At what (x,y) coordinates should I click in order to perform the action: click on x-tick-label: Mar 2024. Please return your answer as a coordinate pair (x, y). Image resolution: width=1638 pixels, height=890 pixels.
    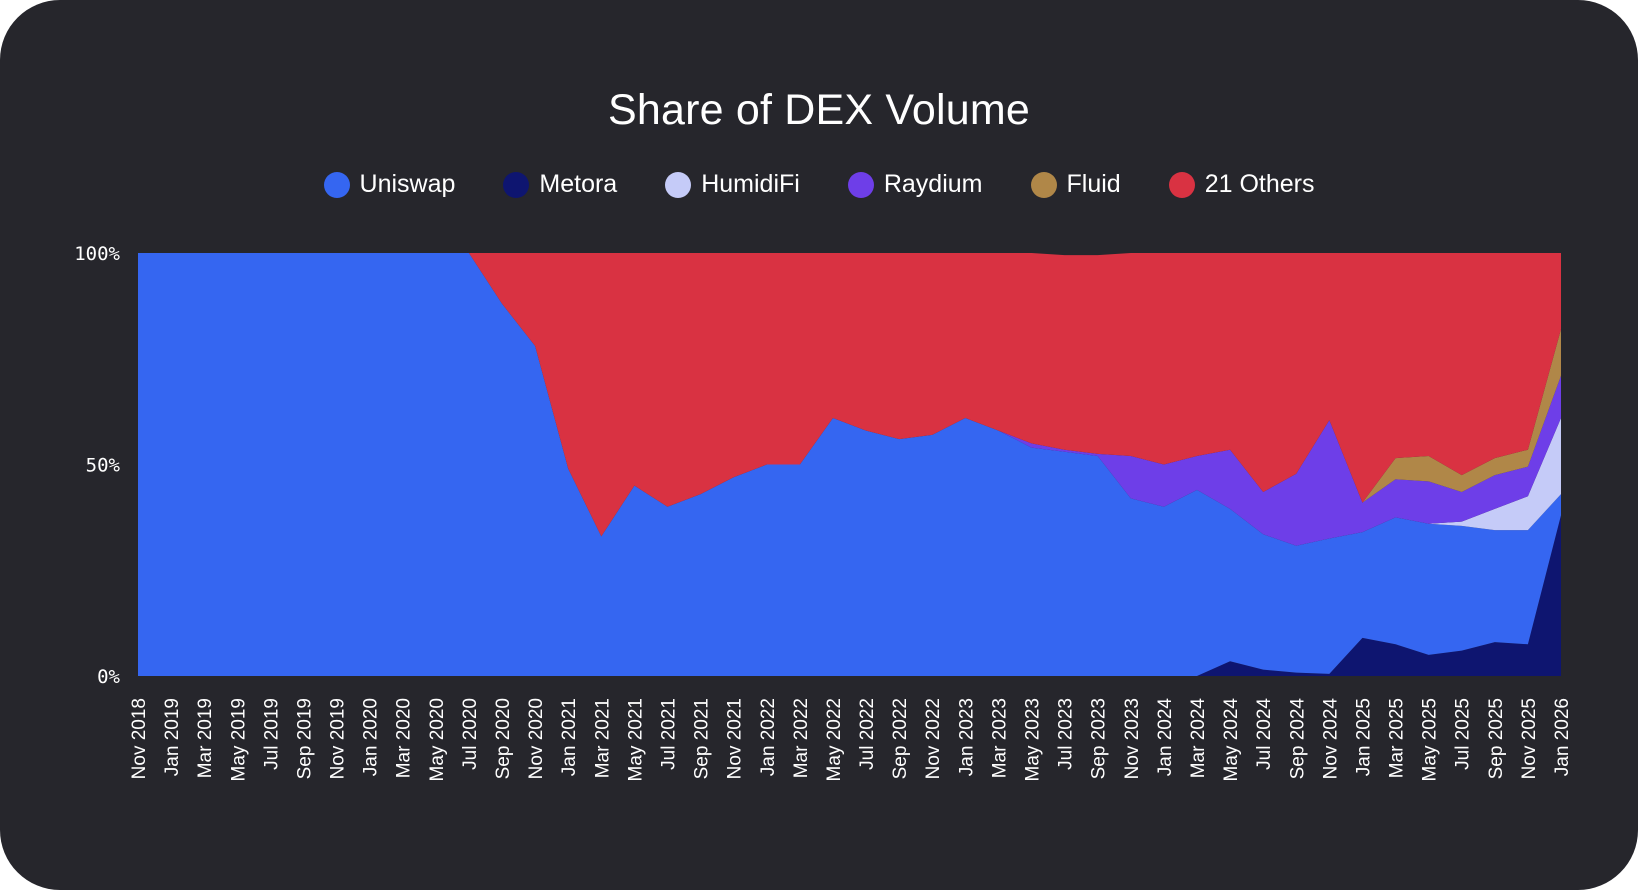
    Looking at the image, I should click on (1198, 738).